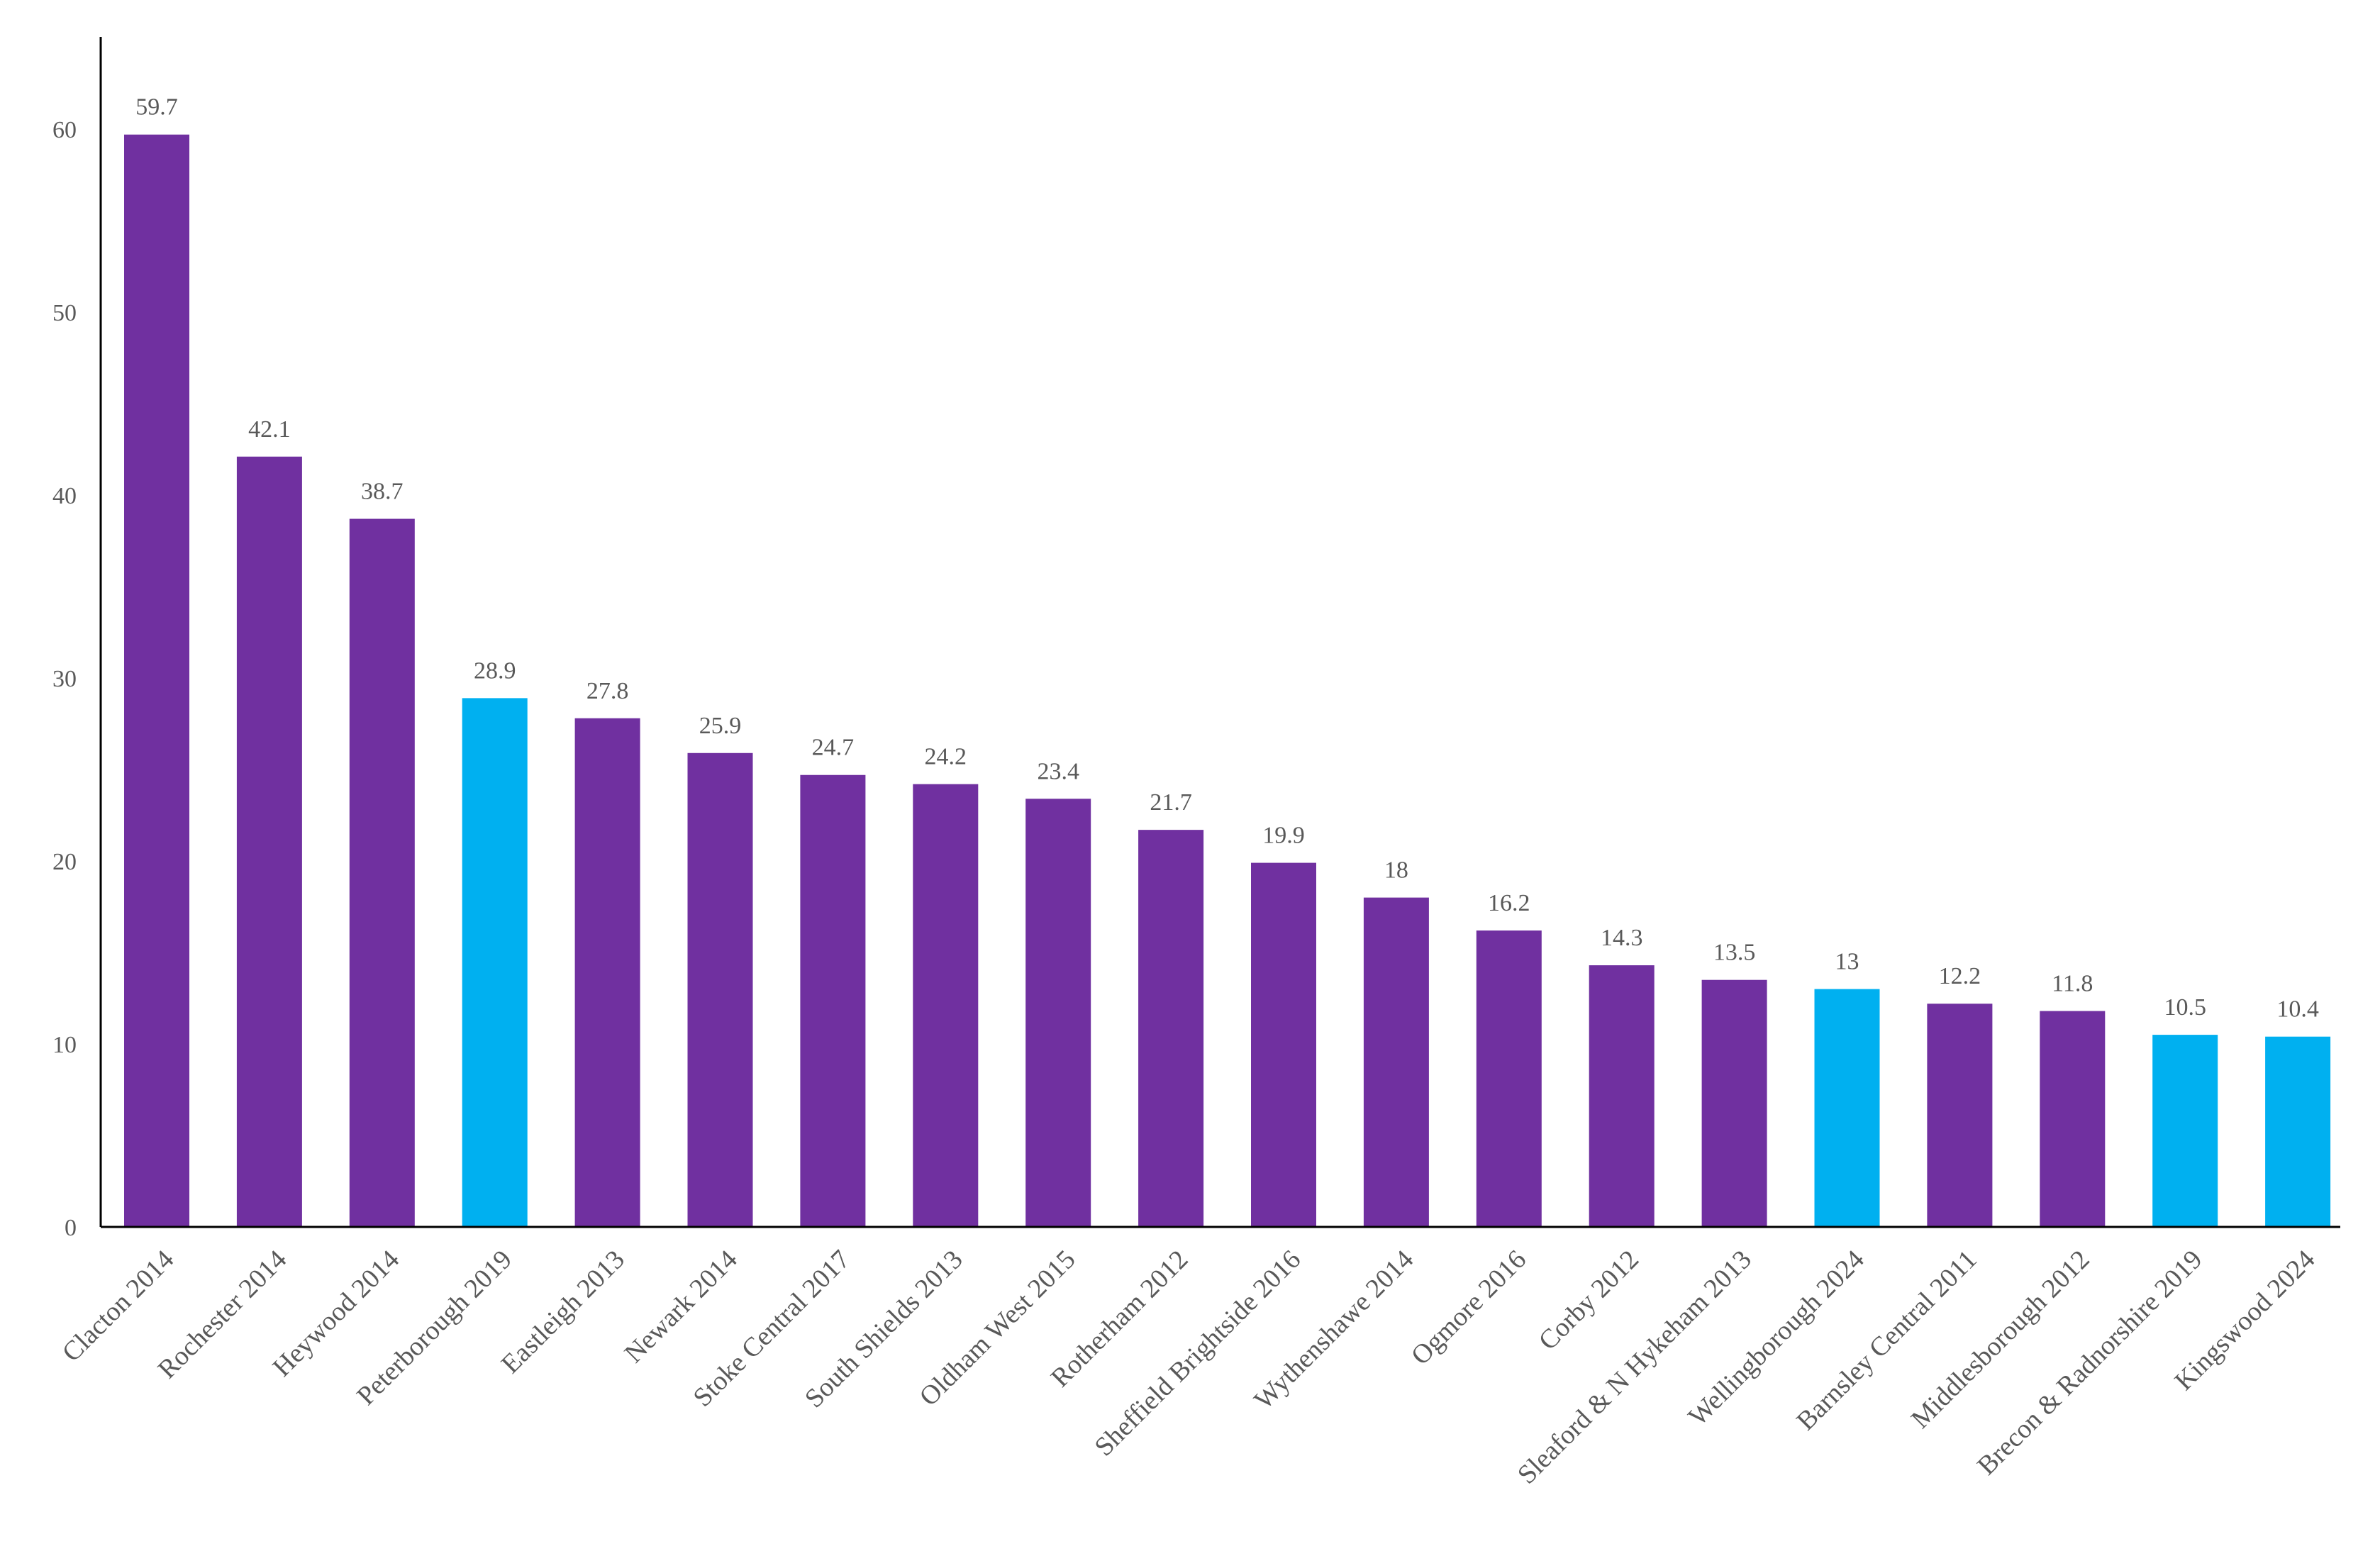 The width and height of the screenshot is (2380, 1556). What do you see at coordinates (1734, 953) in the screenshot?
I see `bar-value-label: 13.5` at bounding box center [1734, 953].